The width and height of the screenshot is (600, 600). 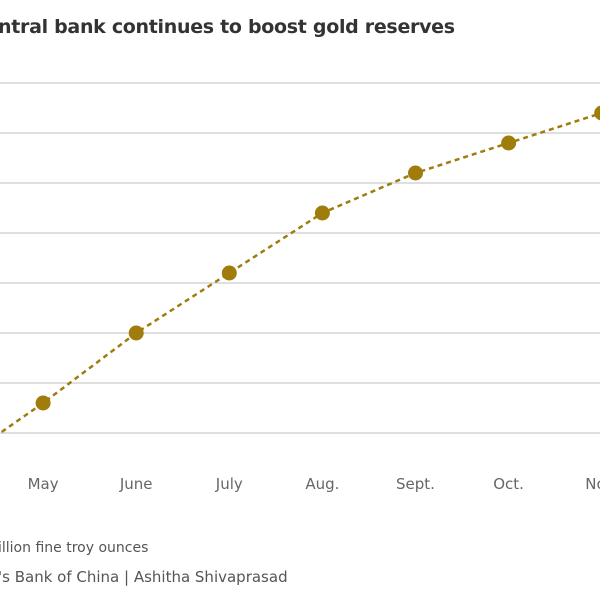 I want to click on x-tick-label: Sept., so click(x=415, y=484).